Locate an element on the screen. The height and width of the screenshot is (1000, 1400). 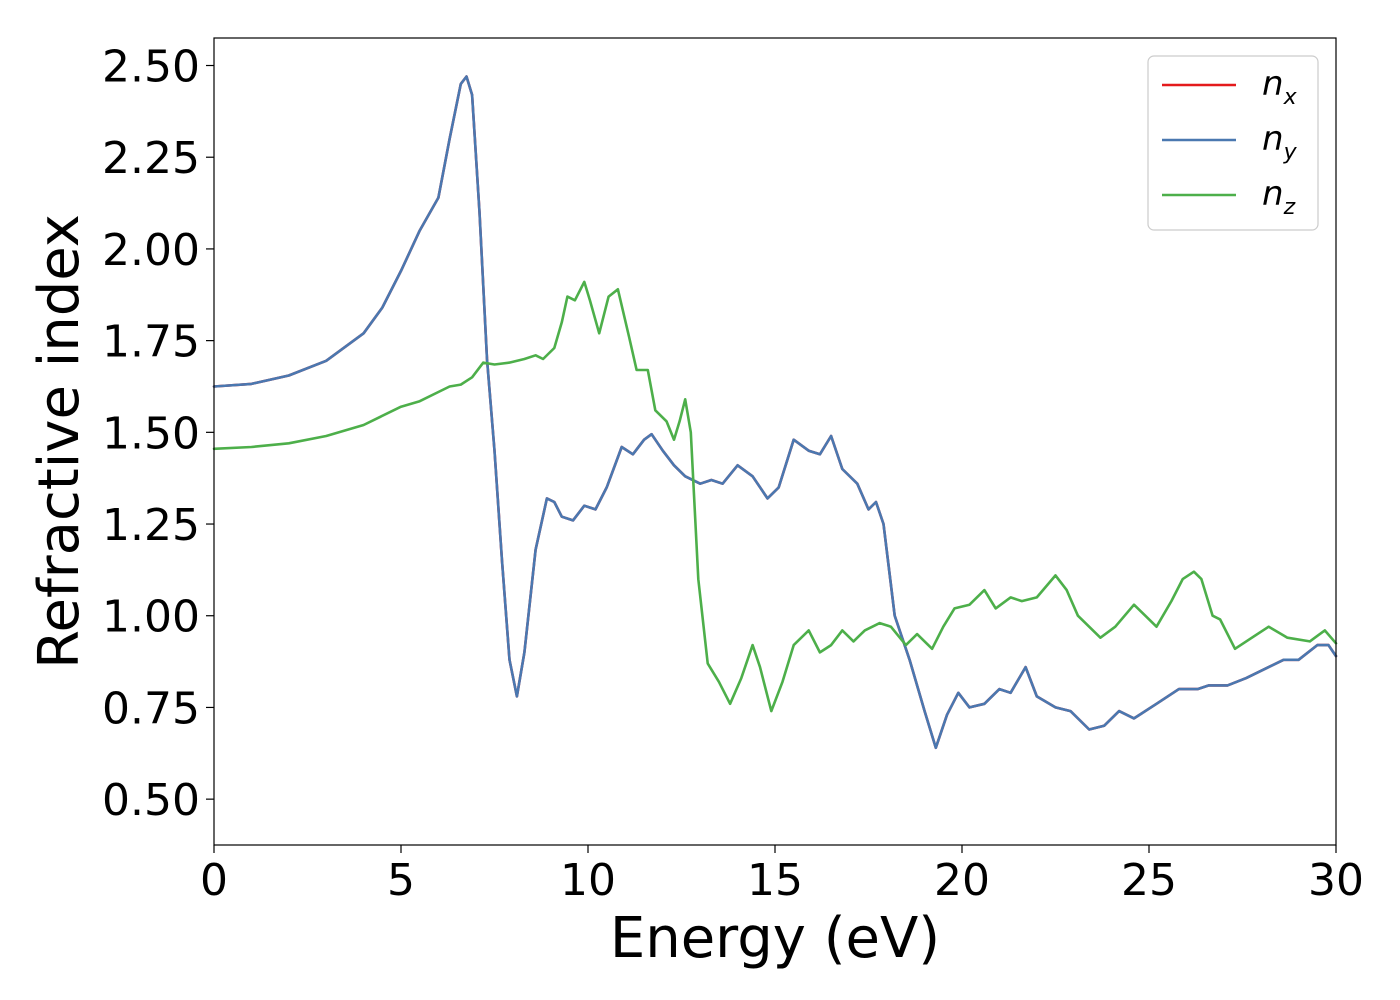
x-tick-label: 30 is located at coordinates (1336, 880).